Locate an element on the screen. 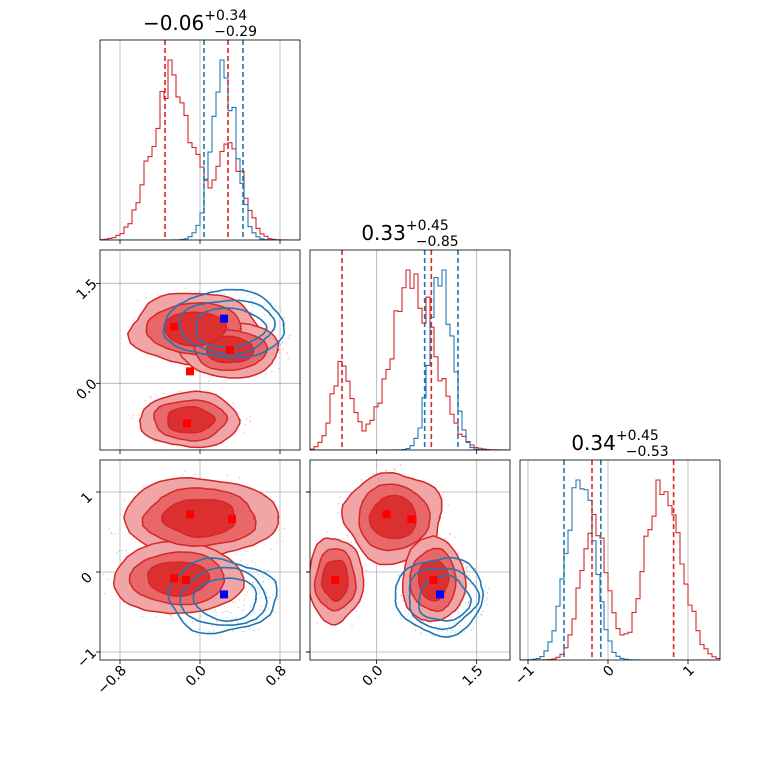 The image size is (760, 760). pair-0-2-content is located at coordinates (194, 554).